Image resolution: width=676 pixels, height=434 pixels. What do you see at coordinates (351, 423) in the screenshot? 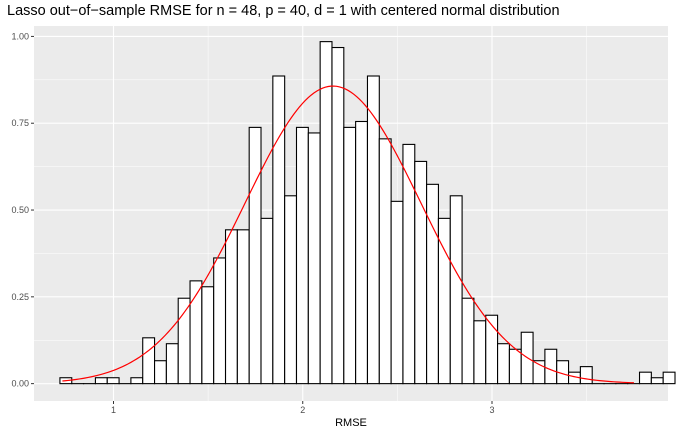
I see `x-axis-title: RMSE` at bounding box center [351, 423].